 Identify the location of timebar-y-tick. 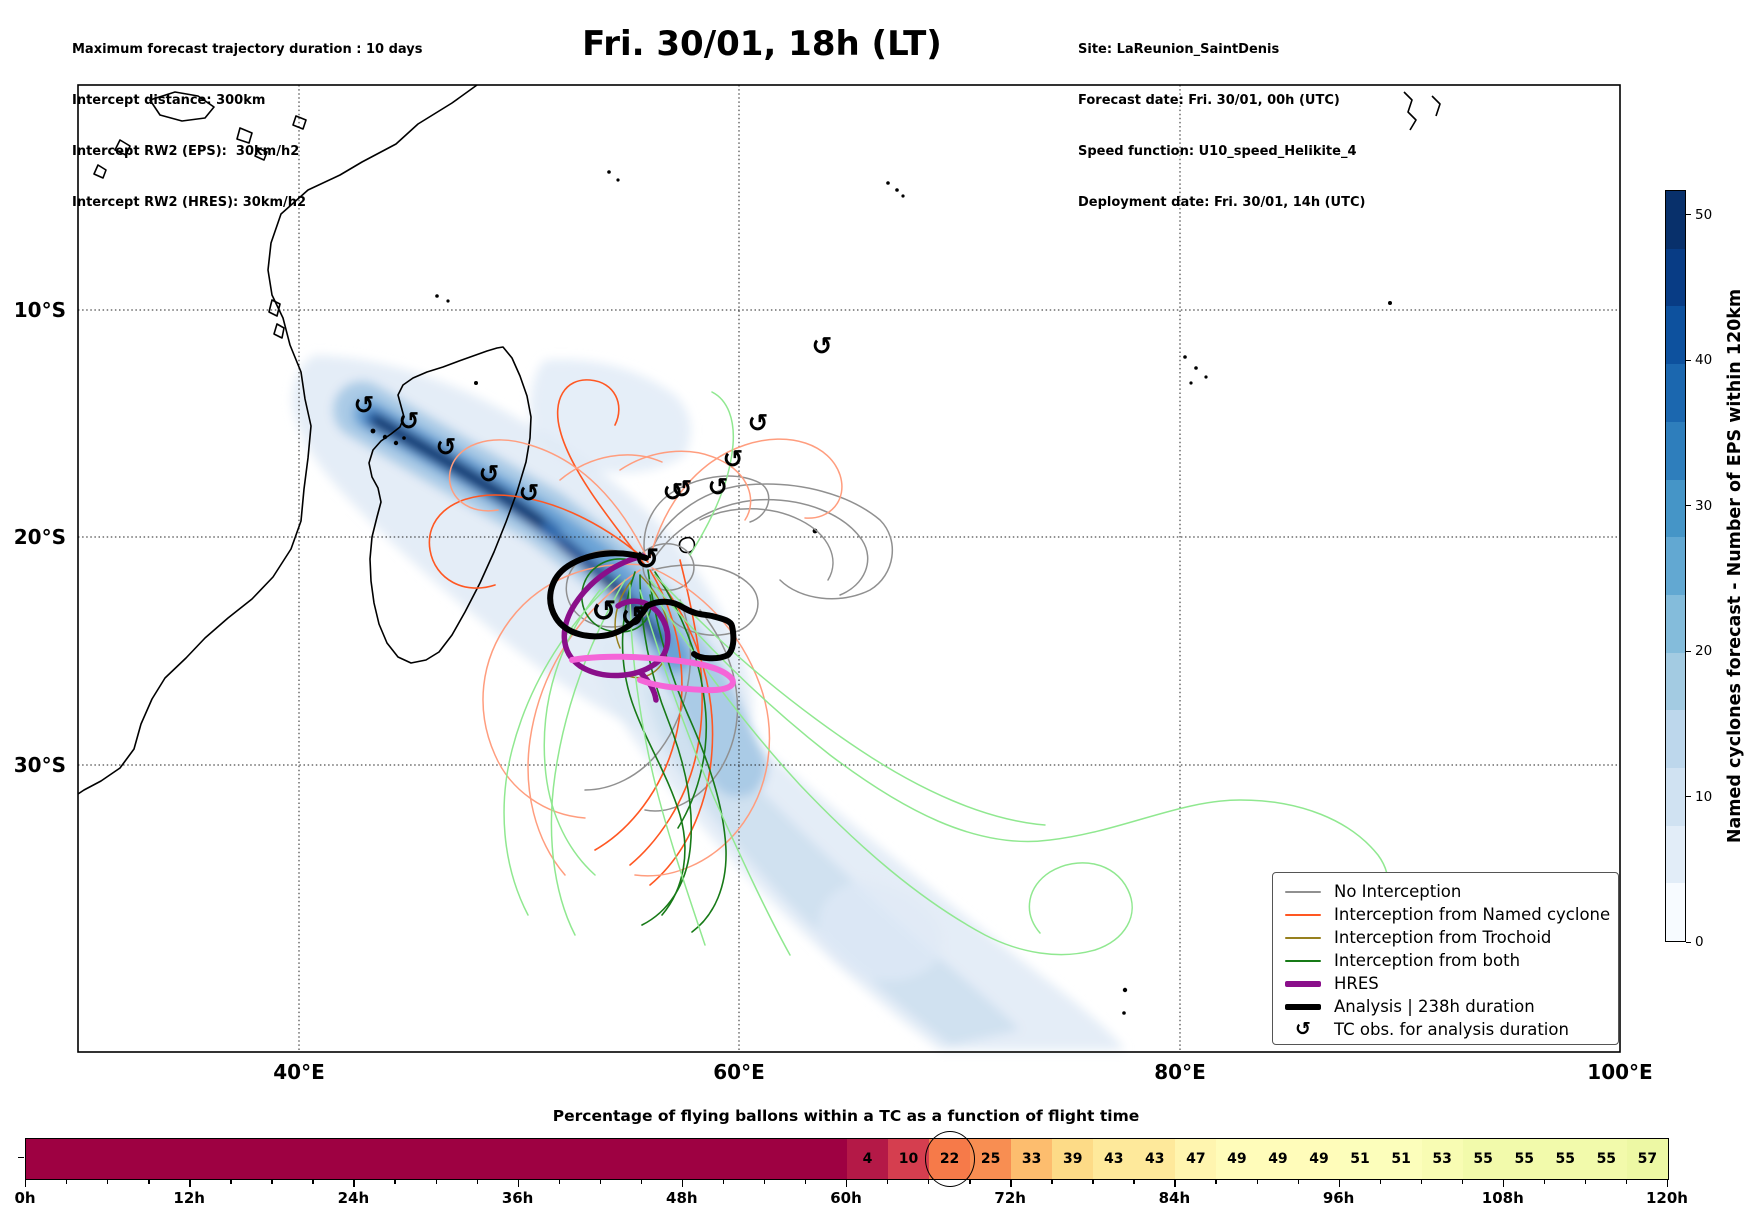
(21, 1158).